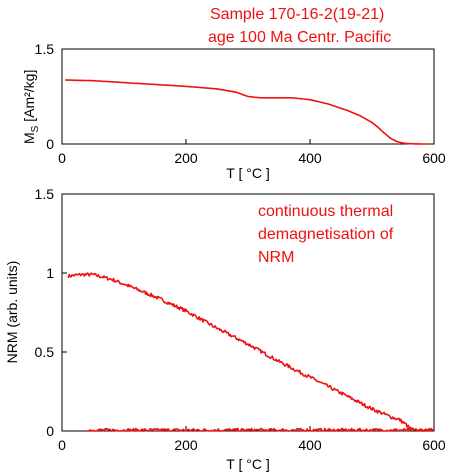 The height and width of the screenshot is (475, 452). I want to click on ms-ytick-label: 0, so click(50, 144).